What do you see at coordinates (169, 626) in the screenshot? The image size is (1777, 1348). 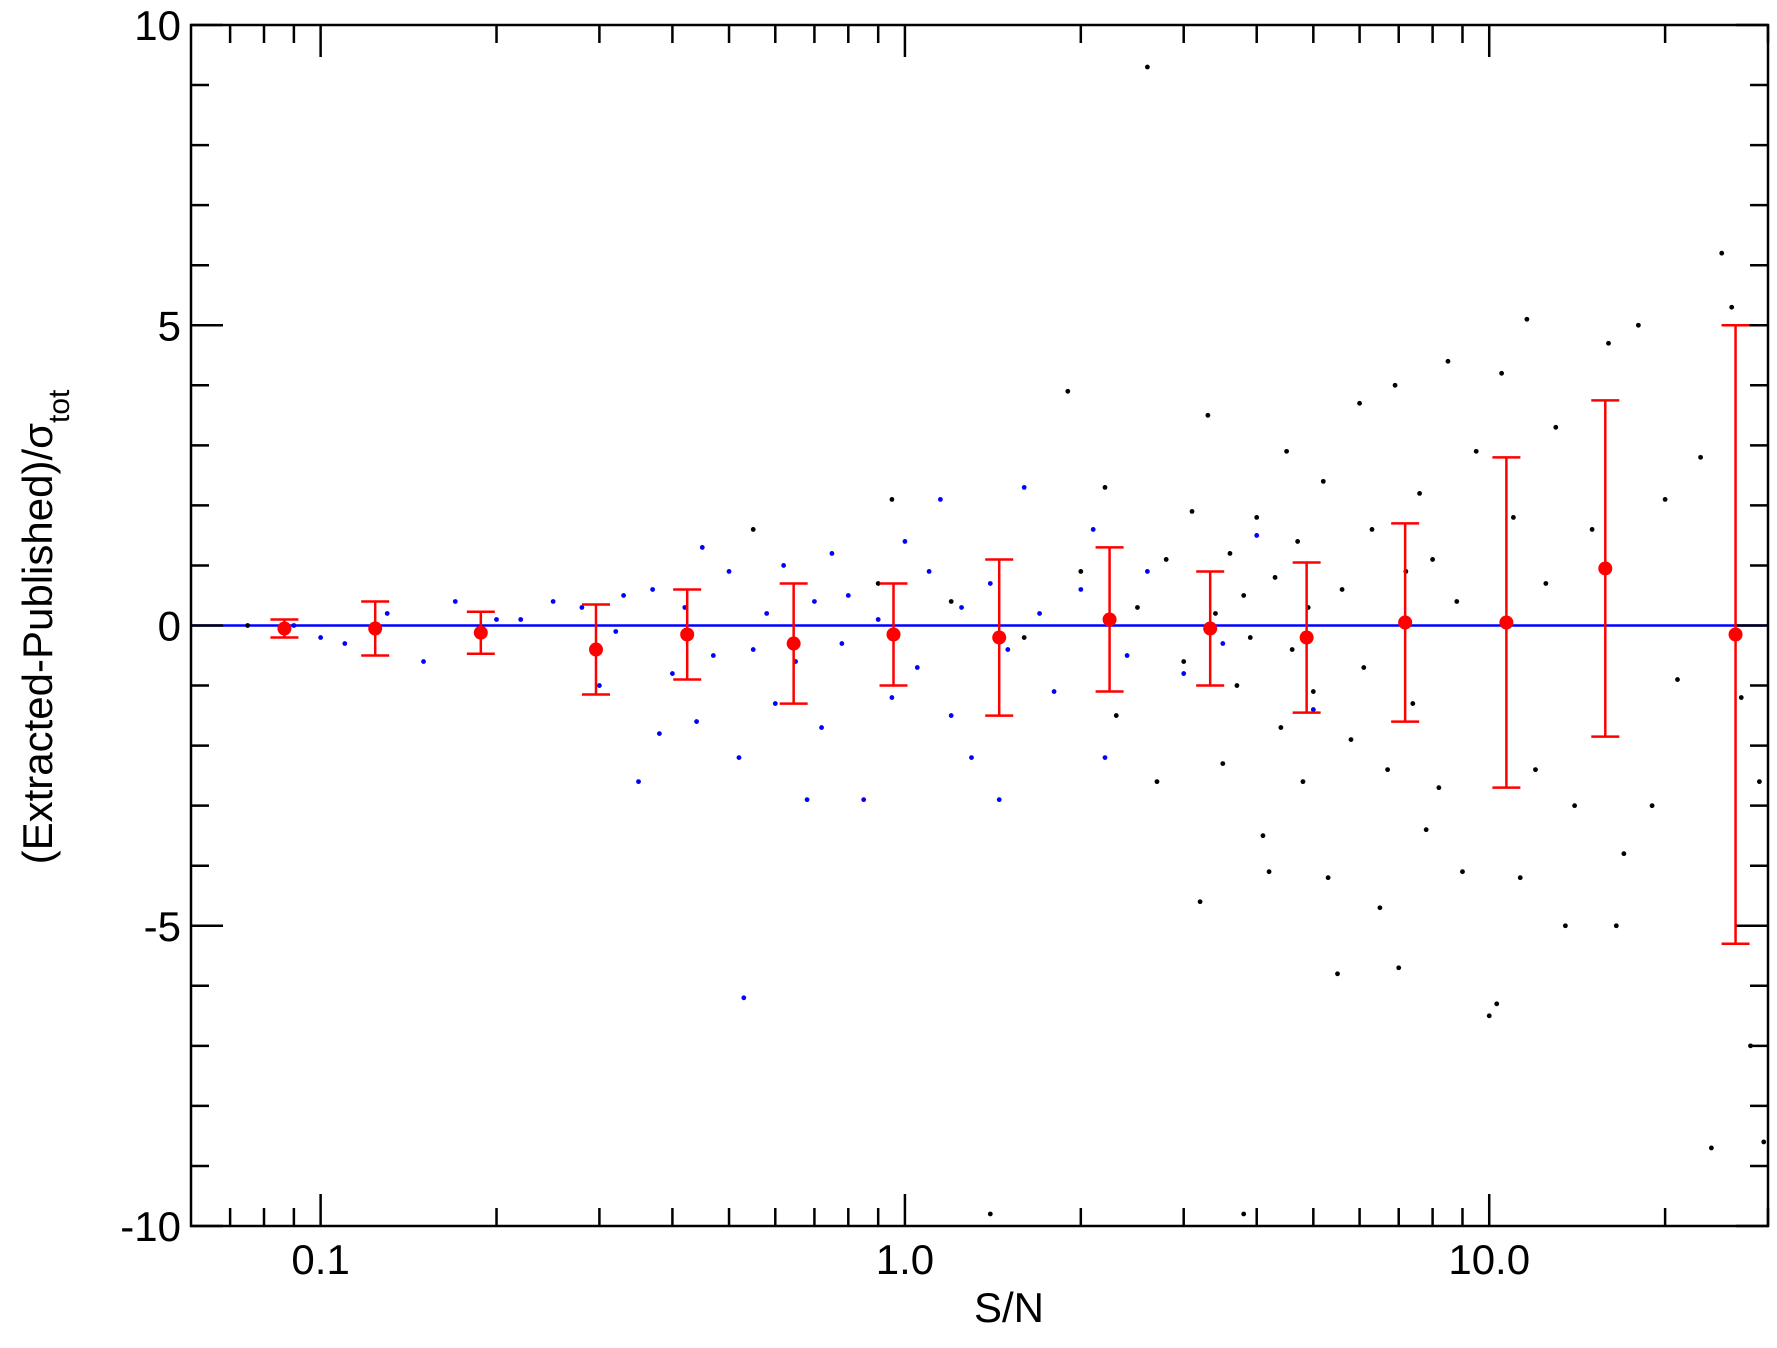 I see `y-tick-label: 0` at bounding box center [169, 626].